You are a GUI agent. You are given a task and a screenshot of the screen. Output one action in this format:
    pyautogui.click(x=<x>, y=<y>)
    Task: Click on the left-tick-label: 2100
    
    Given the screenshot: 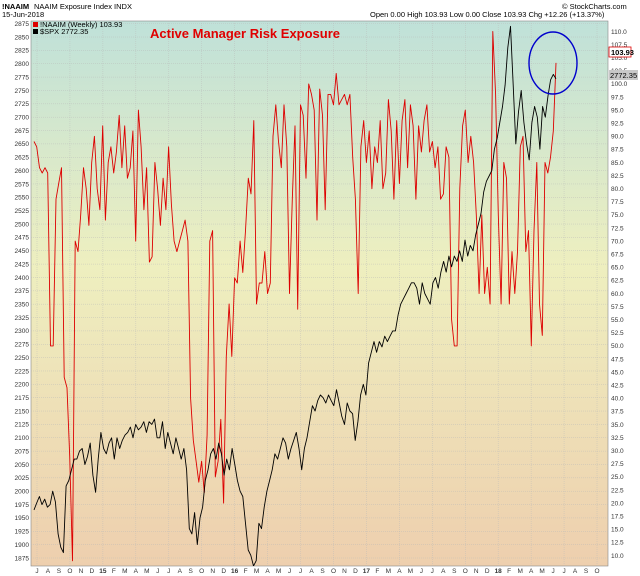 What is the action you would take?
    pyautogui.click(x=22, y=438)
    